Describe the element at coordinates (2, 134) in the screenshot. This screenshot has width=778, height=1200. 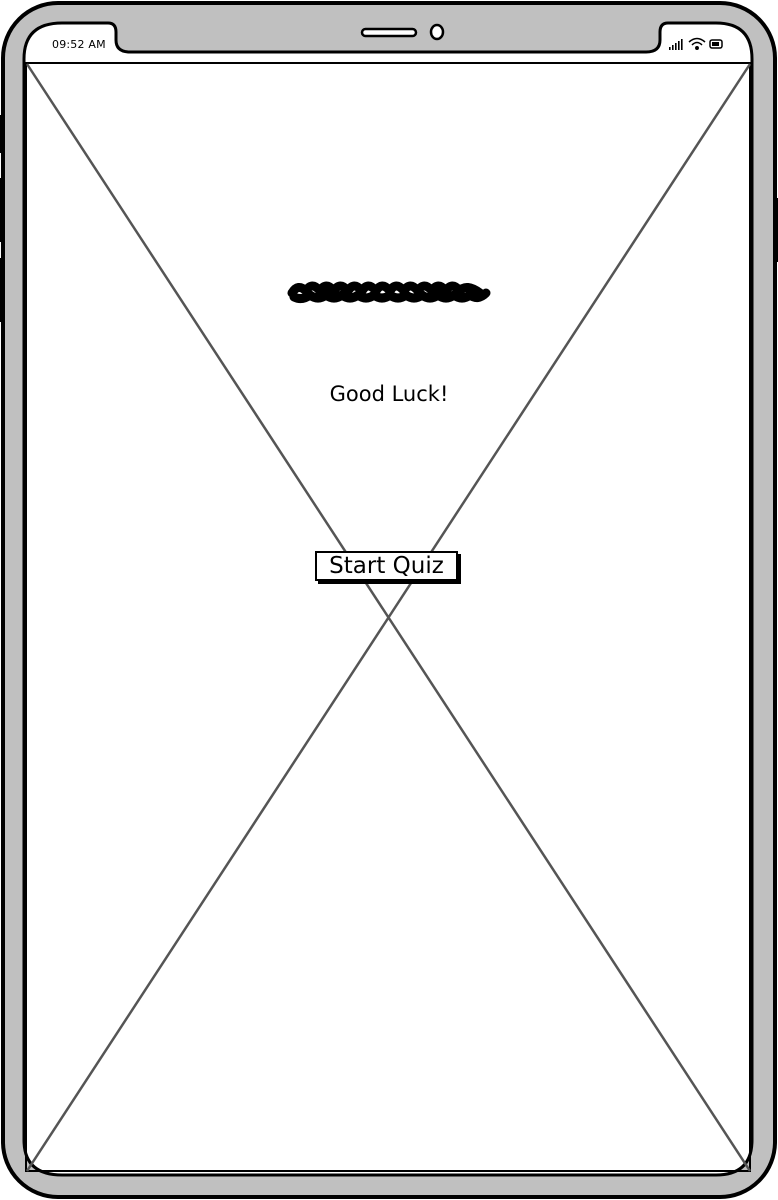
I see `mute-switch` at that location.